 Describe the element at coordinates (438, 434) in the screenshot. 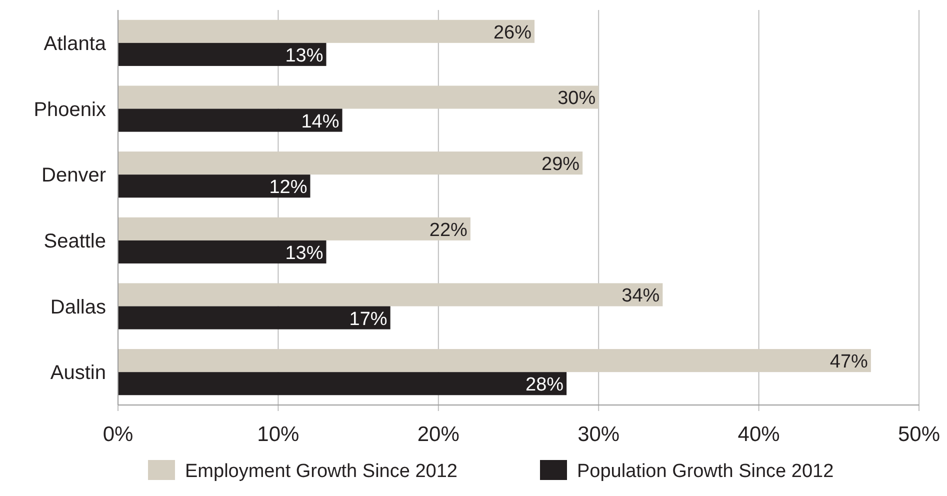

I see `x-tick-label: 20%` at that location.